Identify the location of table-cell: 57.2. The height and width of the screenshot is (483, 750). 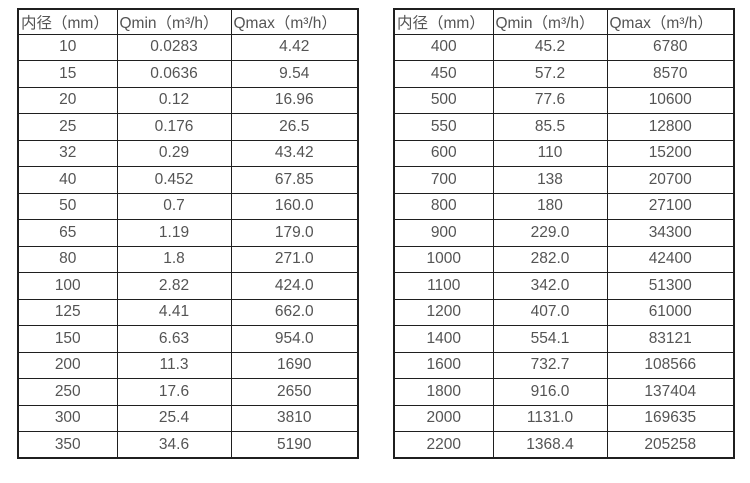
(550, 74).